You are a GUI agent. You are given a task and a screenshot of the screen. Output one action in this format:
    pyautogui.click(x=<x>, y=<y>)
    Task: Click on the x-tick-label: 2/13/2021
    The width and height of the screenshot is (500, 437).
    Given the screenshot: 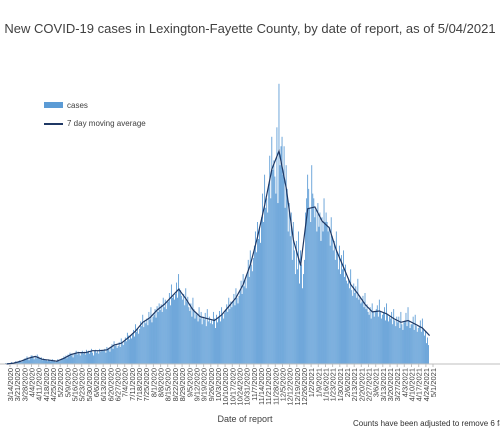 What is the action you would take?
    pyautogui.click(x=354, y=384)
    